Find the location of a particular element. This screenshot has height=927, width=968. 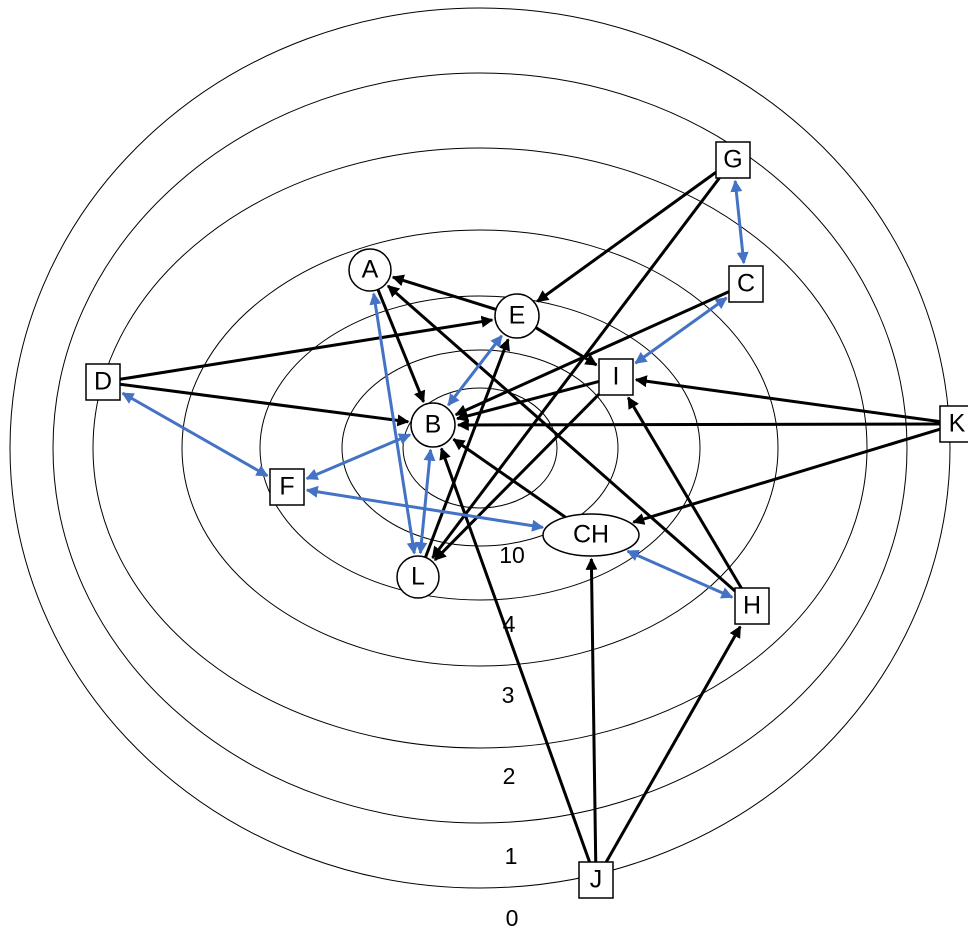

node-j: J is located at coordinates (596, 880).